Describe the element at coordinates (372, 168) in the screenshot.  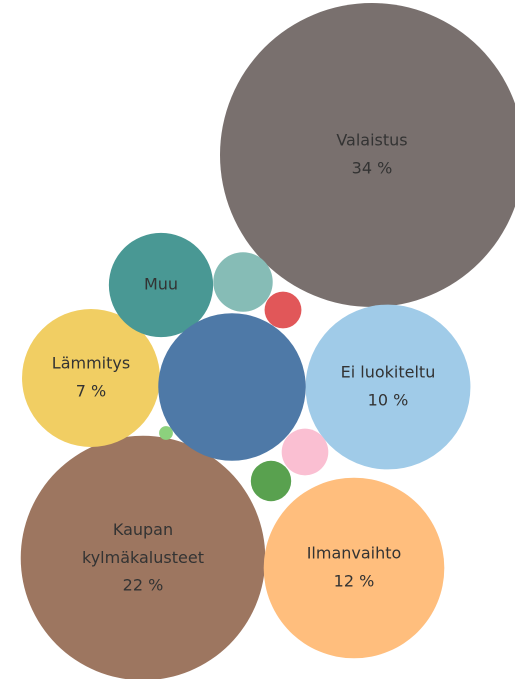
I see `value-label: 34 %` at that location.